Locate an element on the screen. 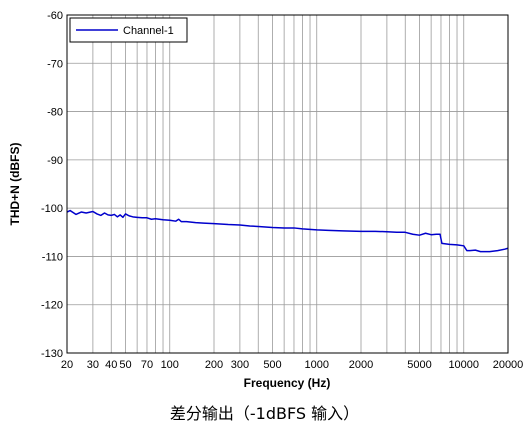 This screenshot has height=430, width=529. y-tick-label: -110 is located at coordinates (52, 257).